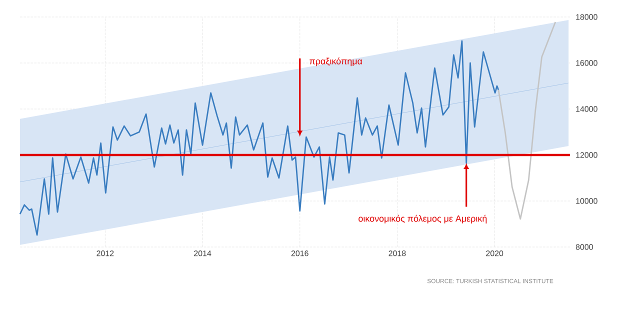 Image resolution: width=640 pixels, height=329 pixels. What do you see at coordinates (422, 219) in the screenshot?
I see `annotation: οικονομικός πόλεμος με Αμερική` at bounding box center [422, 219].